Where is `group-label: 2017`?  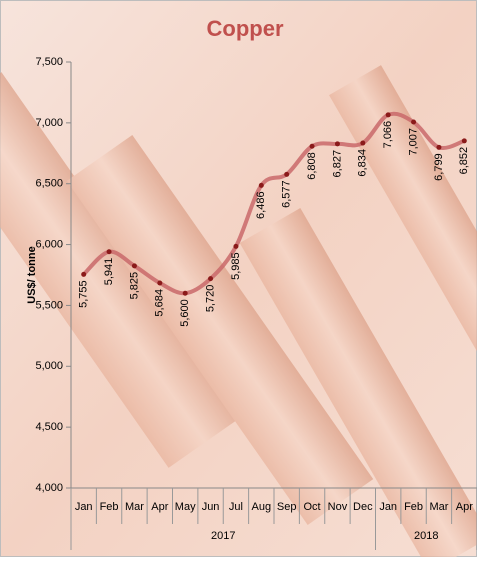
group-label: 2017 is located at coordinates (223, 536).